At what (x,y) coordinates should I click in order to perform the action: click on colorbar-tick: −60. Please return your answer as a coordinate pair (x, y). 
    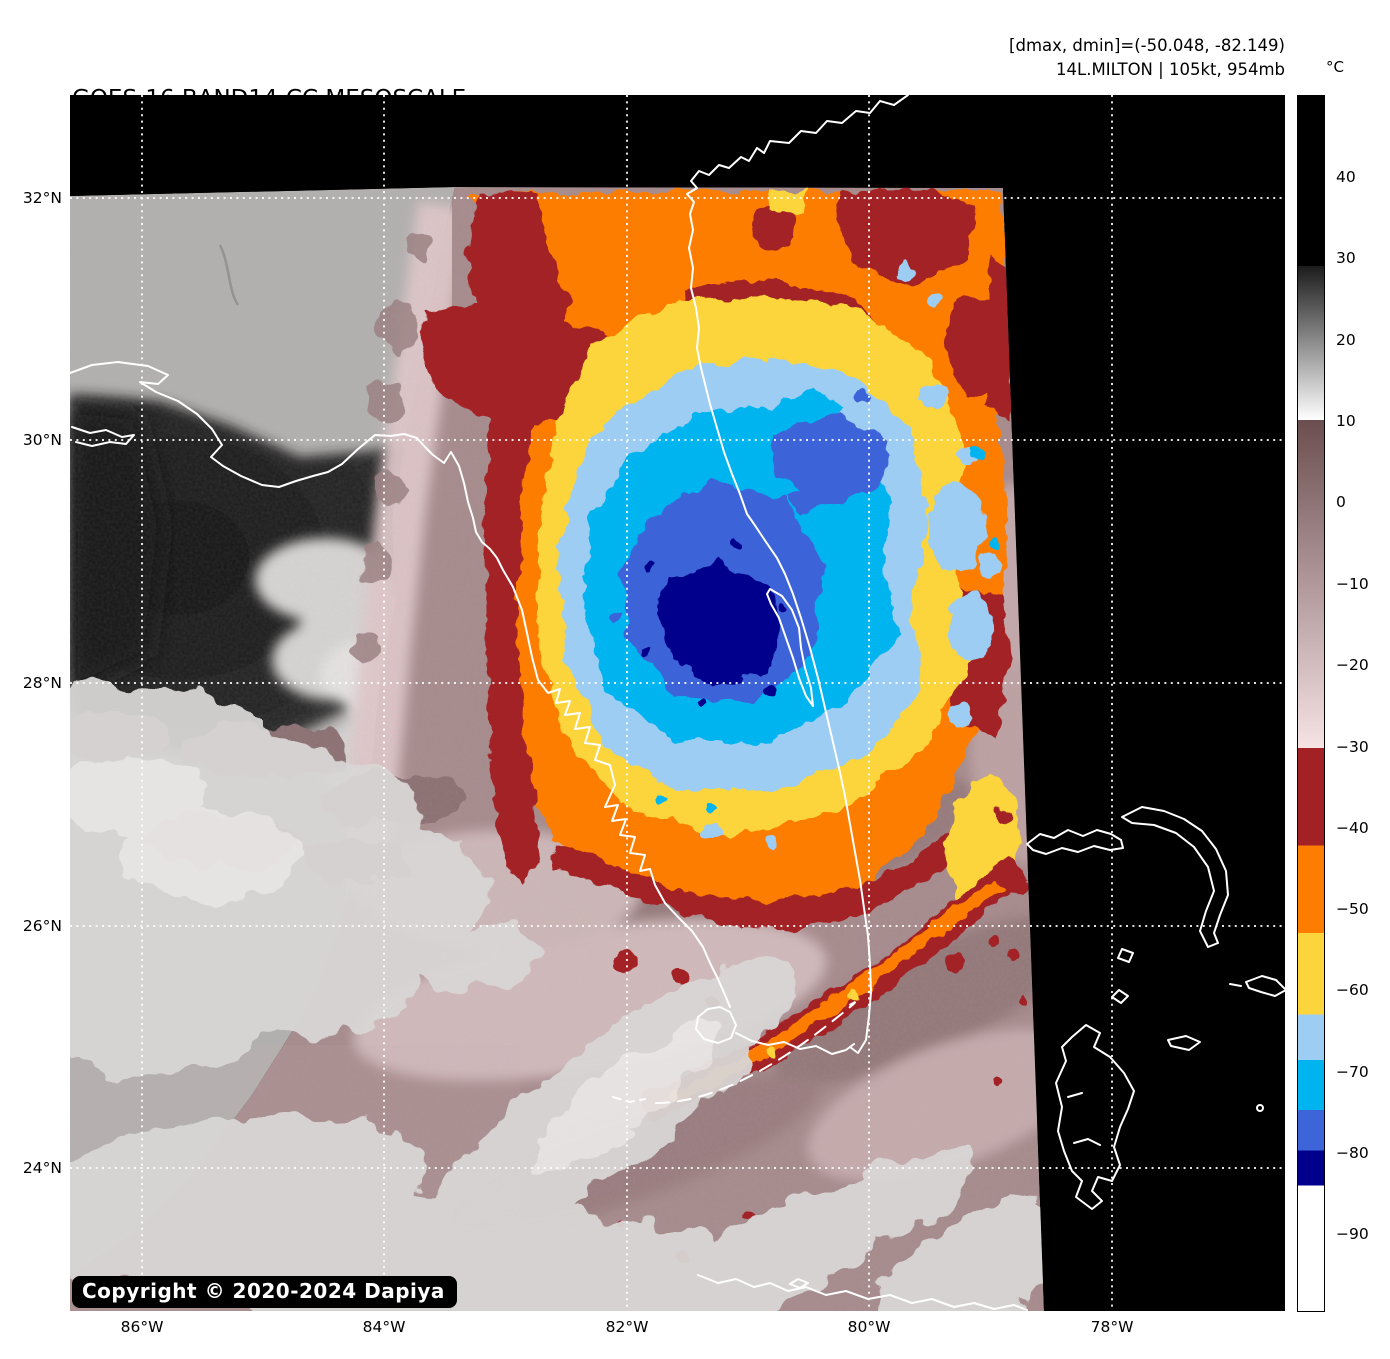
    Looking at the image, I should click on (1352, 990).